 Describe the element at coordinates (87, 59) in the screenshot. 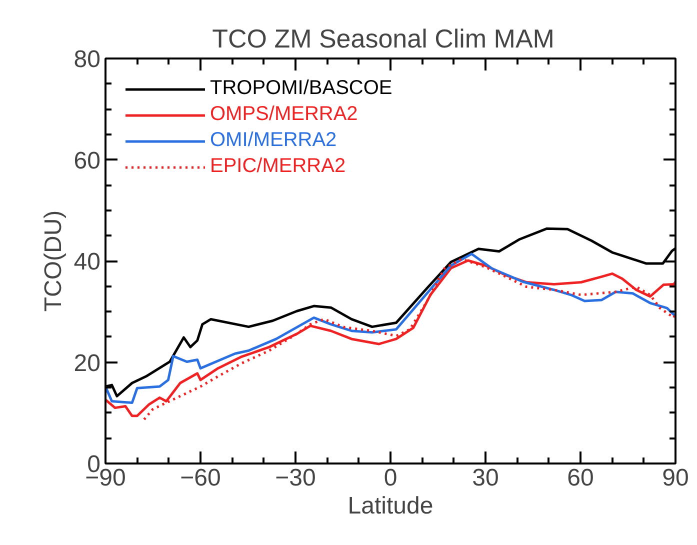

I see `y-tick-label: 80` at that location.